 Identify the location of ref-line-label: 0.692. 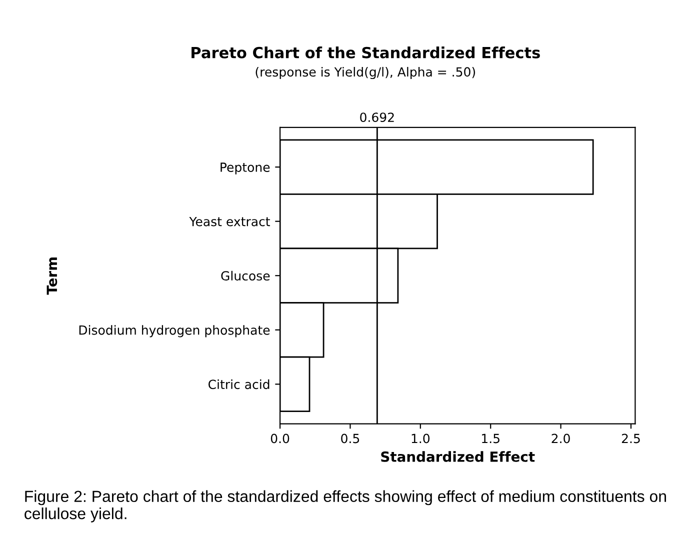
(377, 117).